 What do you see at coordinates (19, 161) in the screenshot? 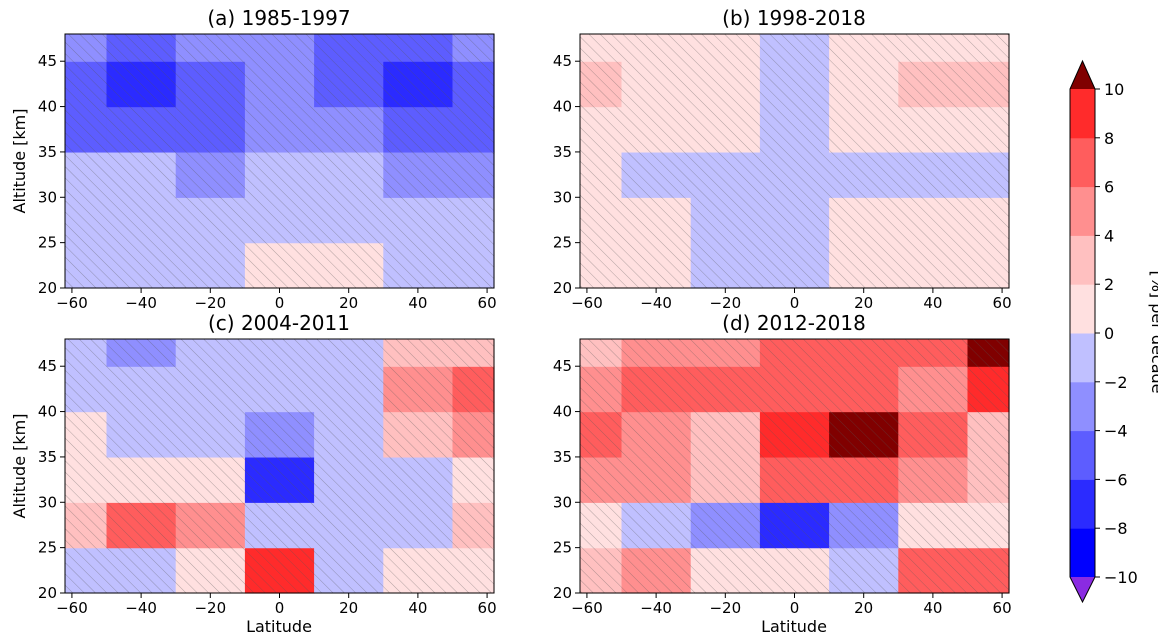
I see `panel-a-ylabel: Altitude [km]` at bounding box center [19, 161].